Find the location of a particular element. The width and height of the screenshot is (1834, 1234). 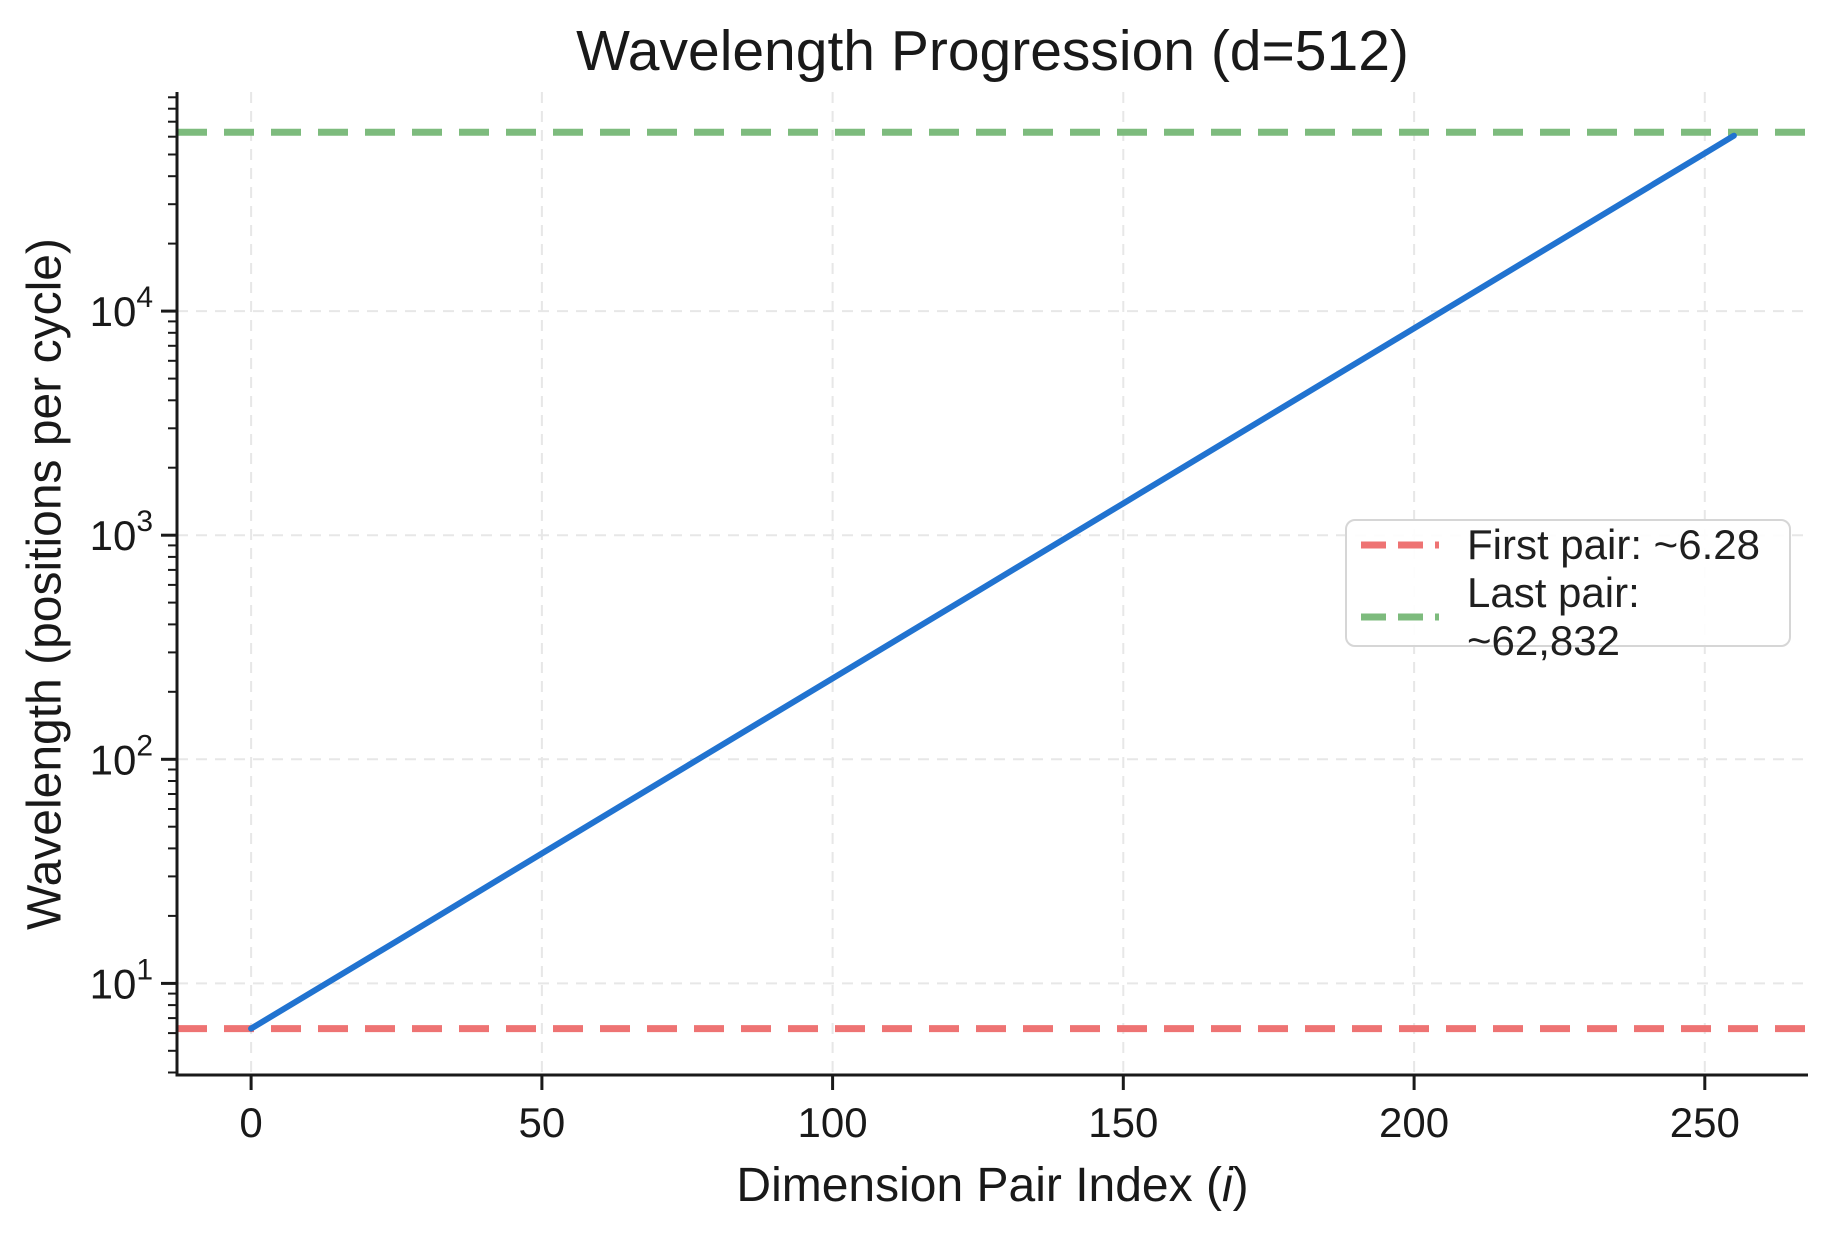

x-tick-label-100: 100 is located at coordinates (833, 1122).